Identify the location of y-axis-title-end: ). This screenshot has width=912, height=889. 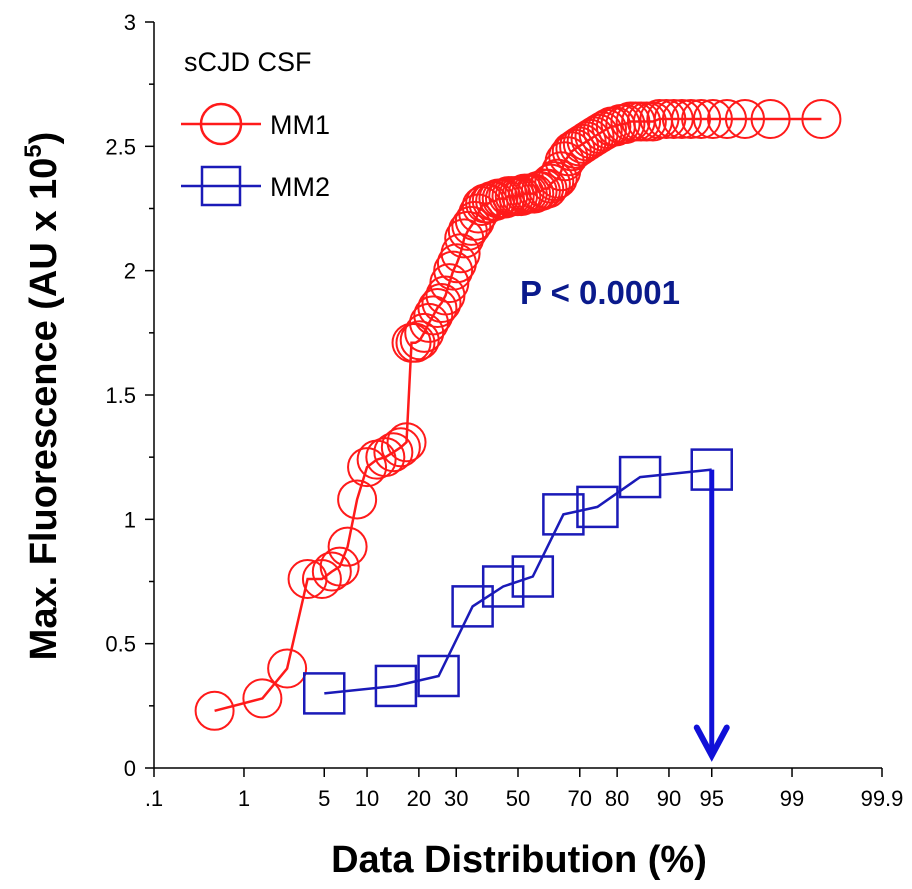
(44, 138).